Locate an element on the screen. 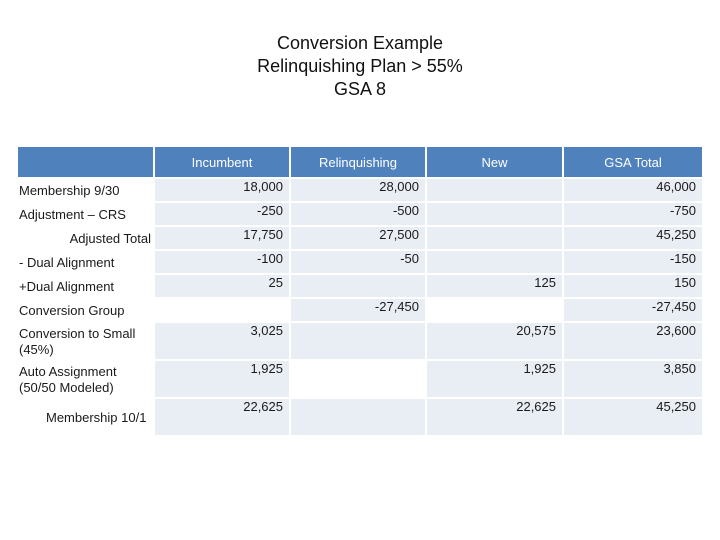 This screenshot has height=540, width=720. table-row: - Dual Alignment -100 -50 -150 is located at coordinates (360, 262).